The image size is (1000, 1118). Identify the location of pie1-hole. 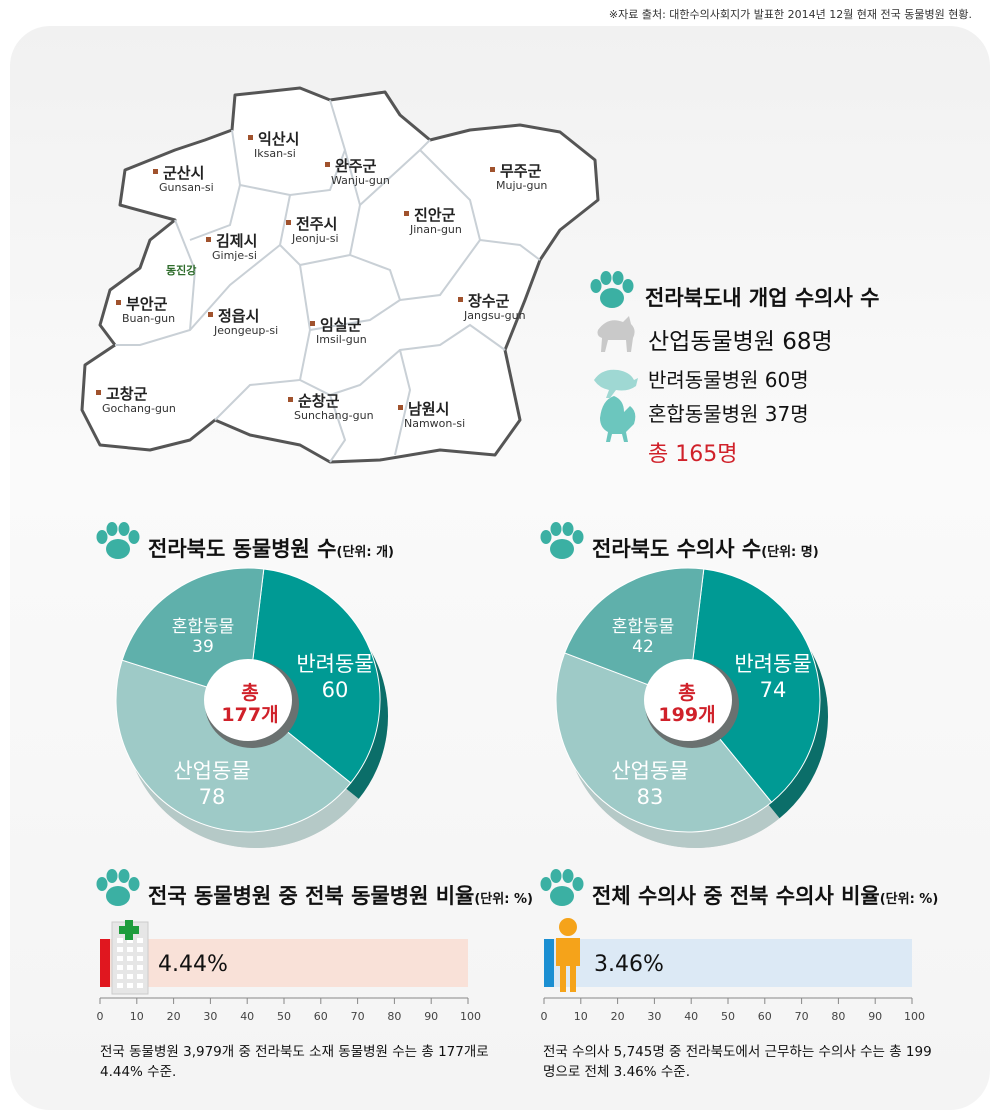
(248, 700).